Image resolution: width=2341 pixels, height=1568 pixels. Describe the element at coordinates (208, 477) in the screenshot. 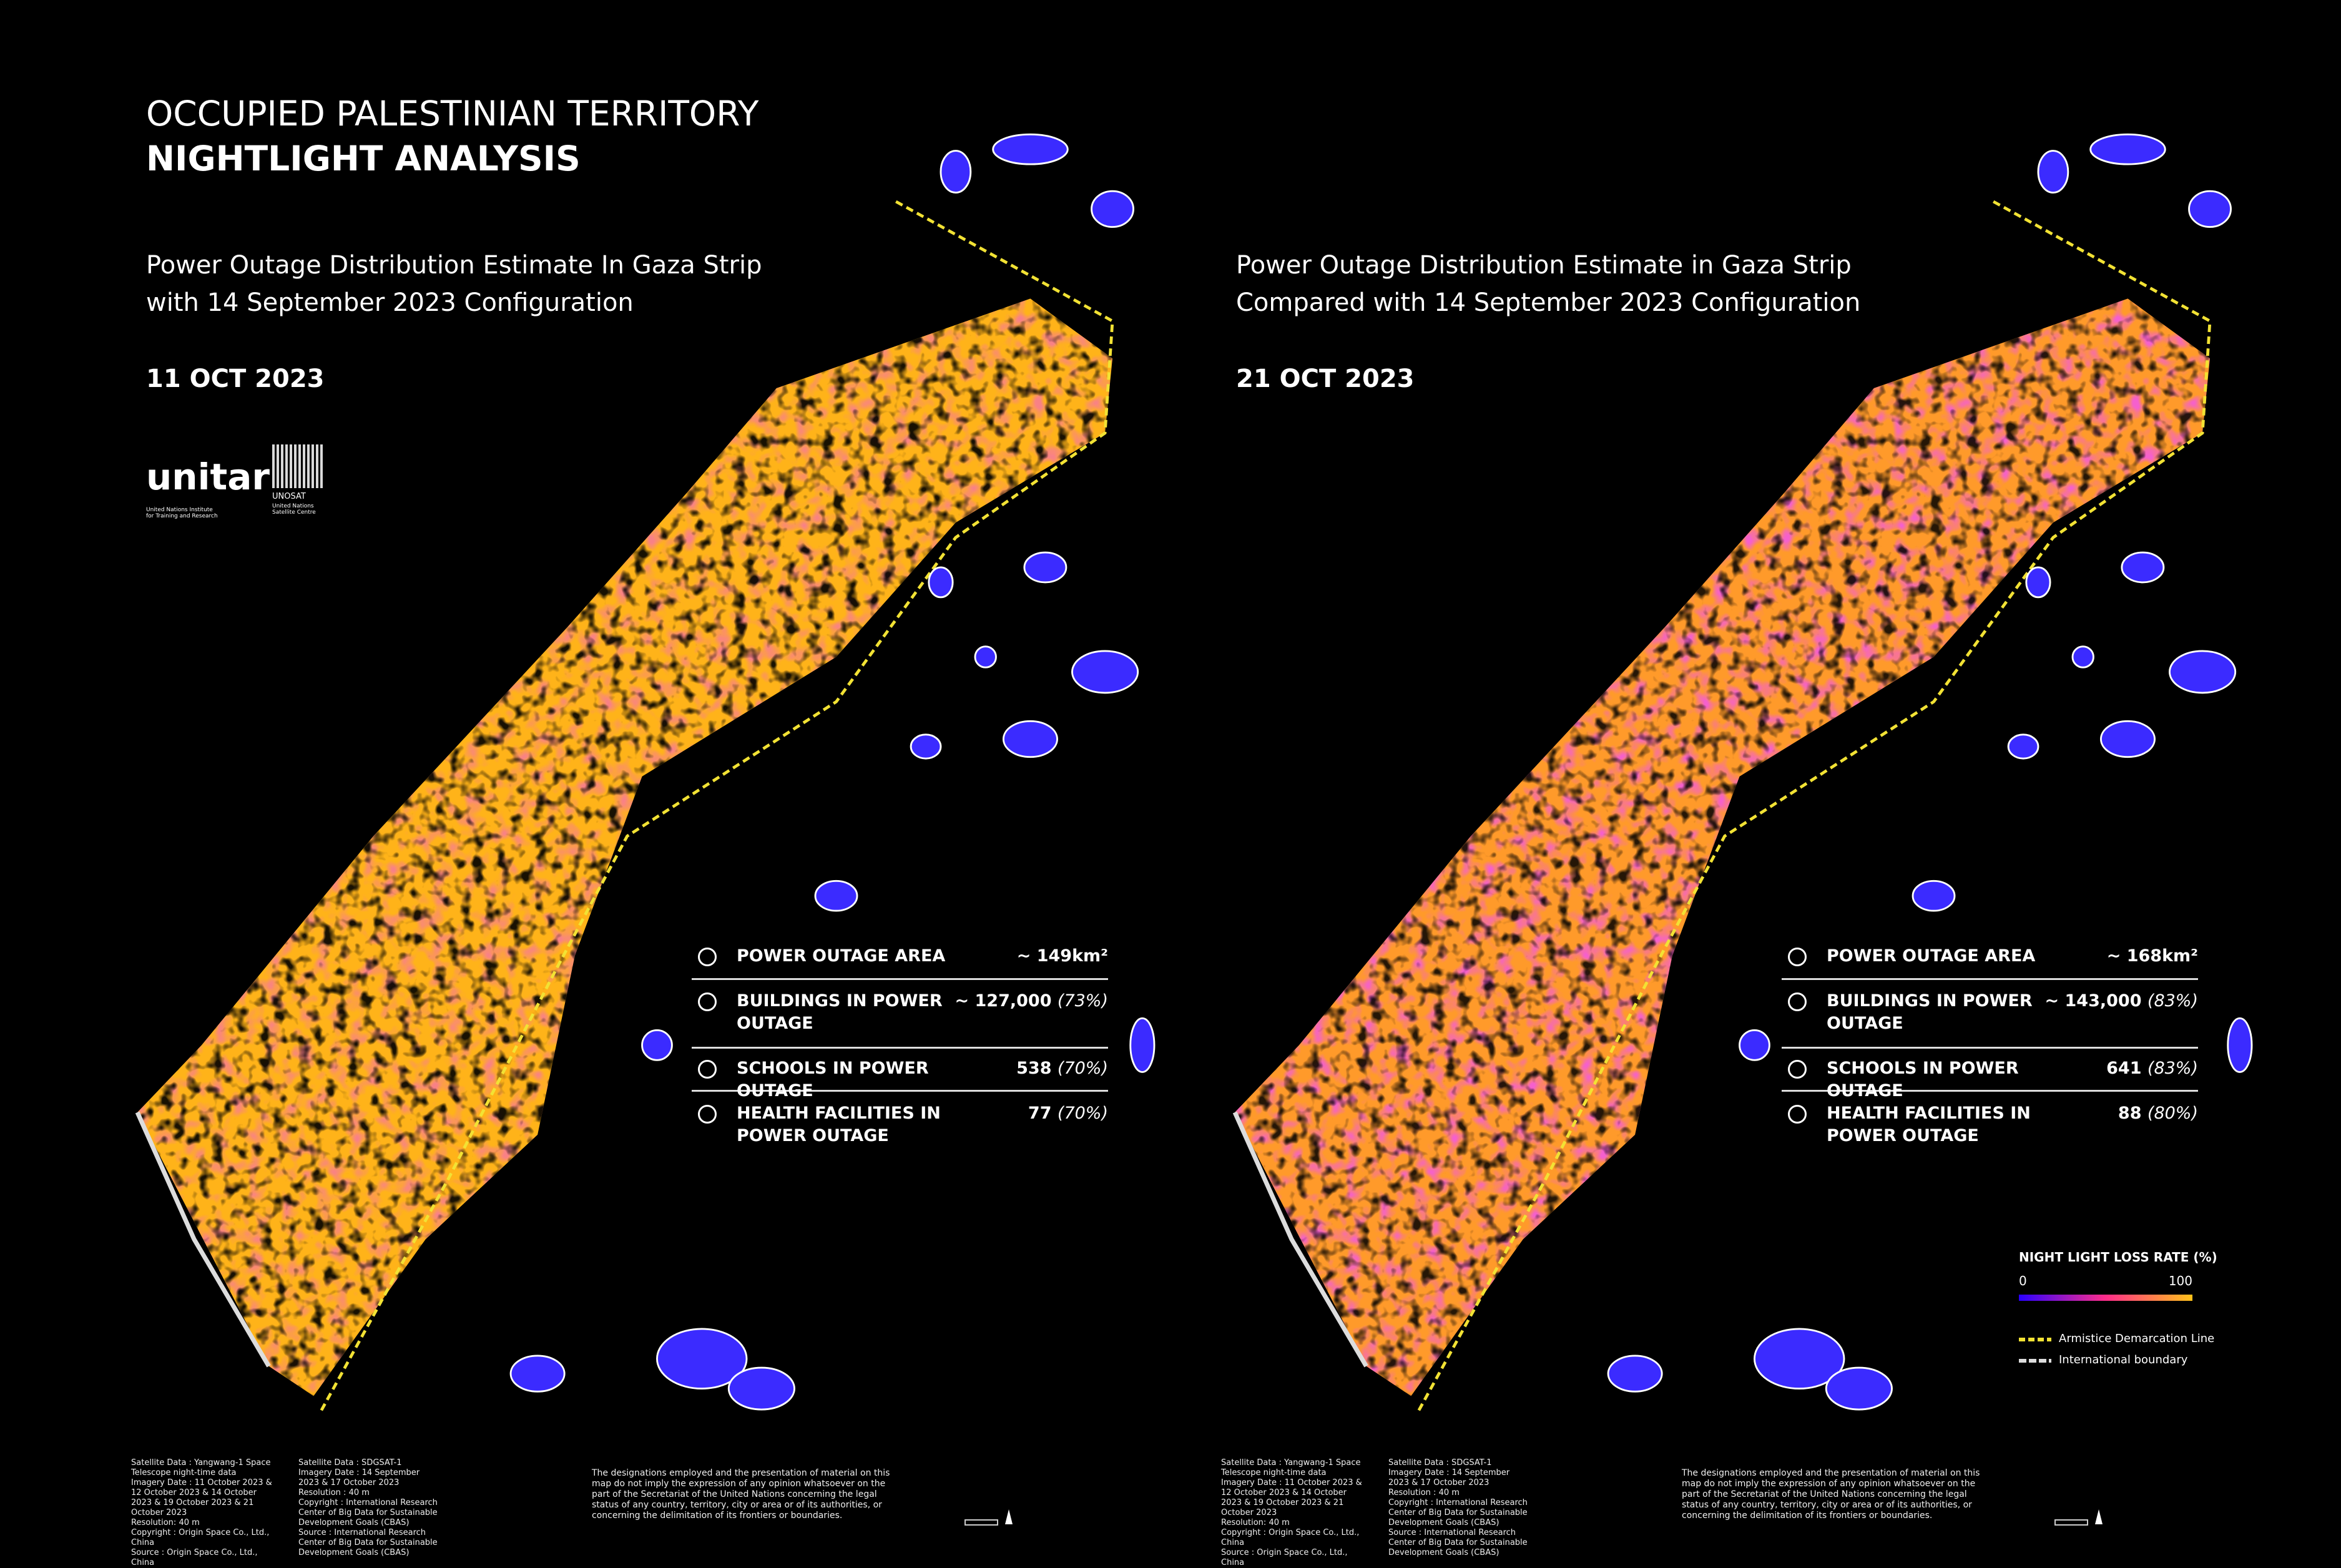

I see `unitar-logo: unitar` at that location.